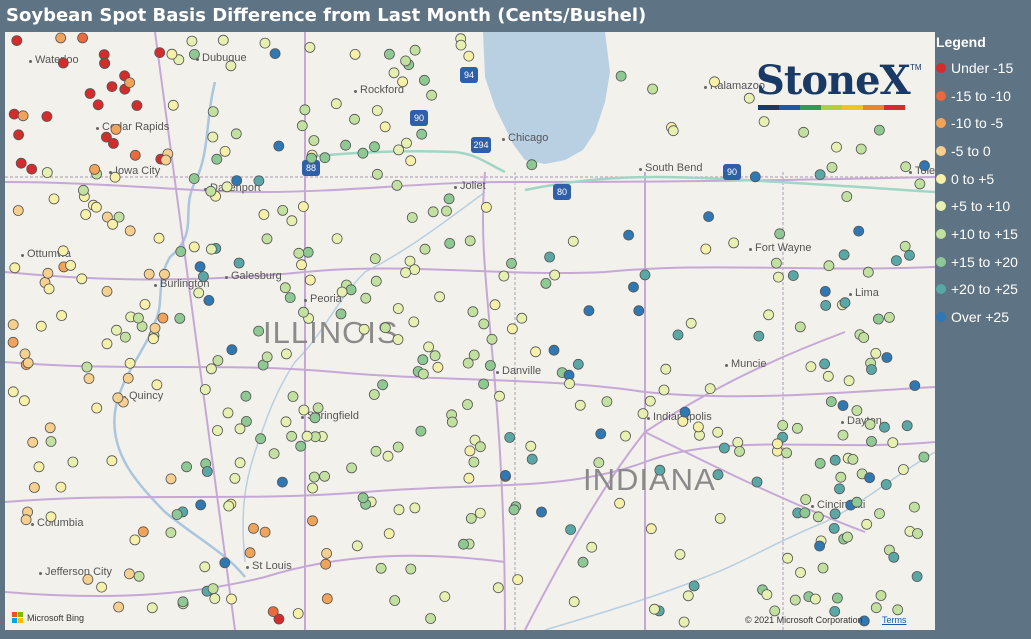 Image resolution: width=1031 pixels, height=639 pixels. I want to click on legend-item: +15 to +20, so click(983, 262).